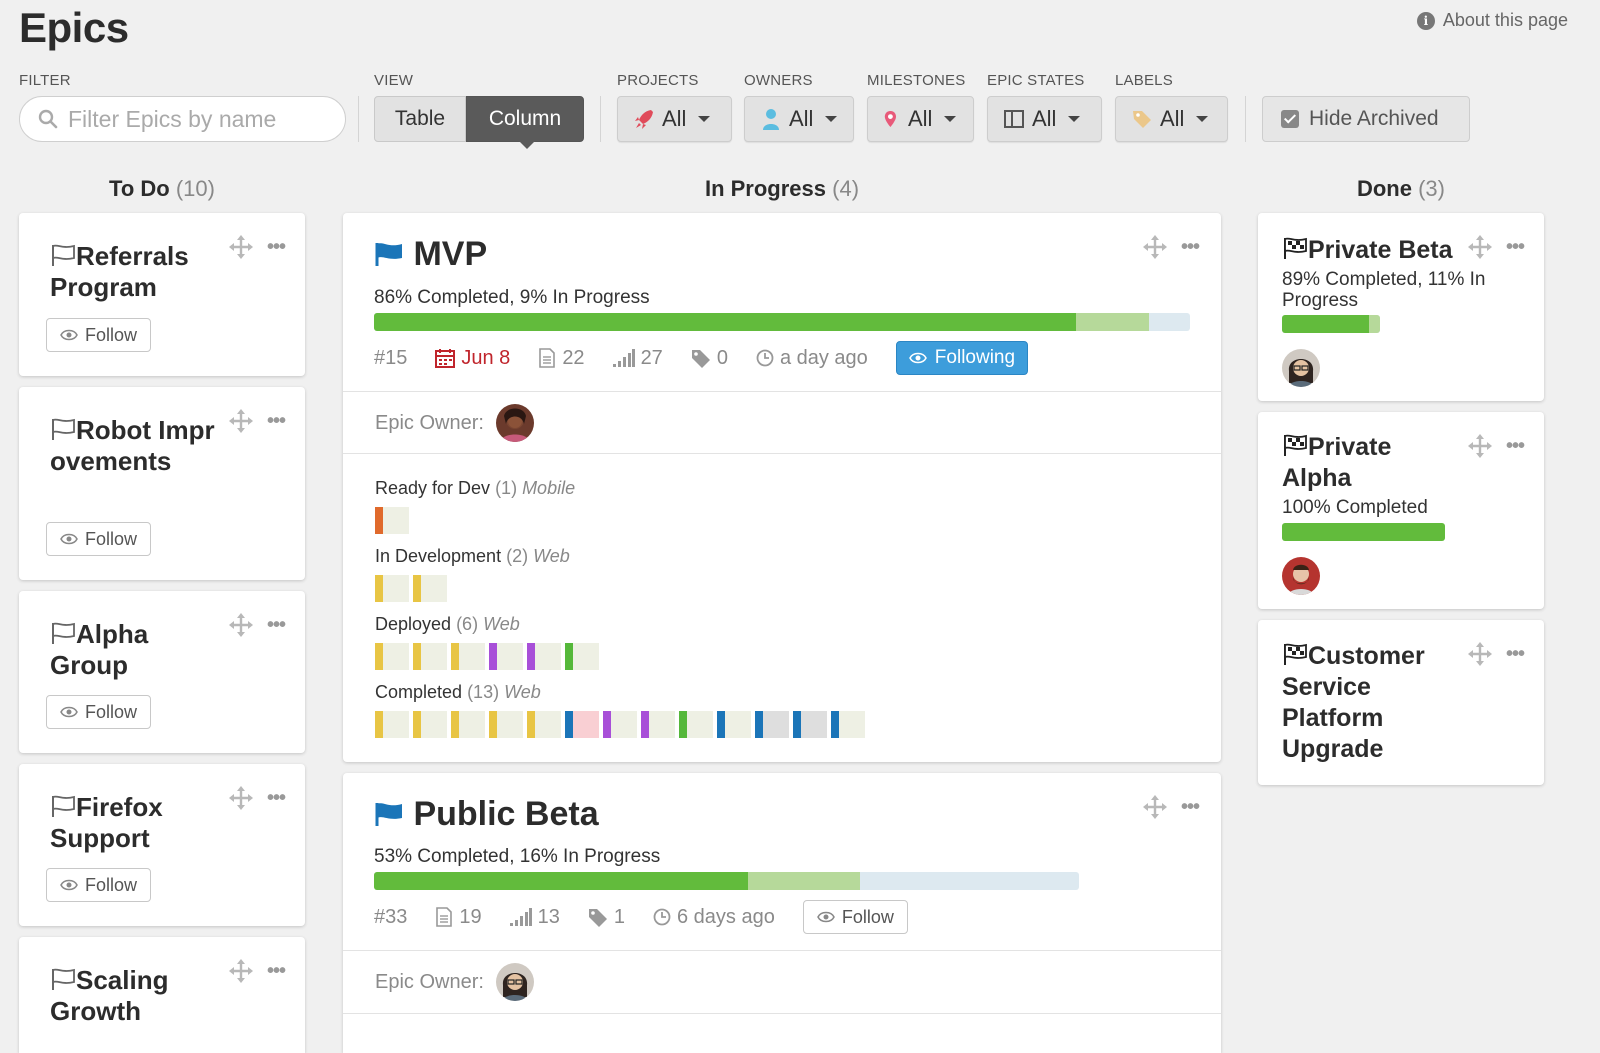 Image resolution: width=1600 pixels, height=1053 pixels. I want to click on epic-title: Private Alpha, so click(1337, 462).